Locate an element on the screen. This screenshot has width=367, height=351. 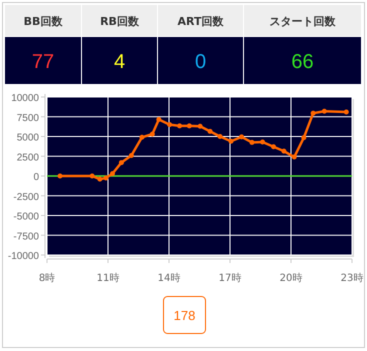
x-tick-label: 8時 is located at coordinates (47, 278).